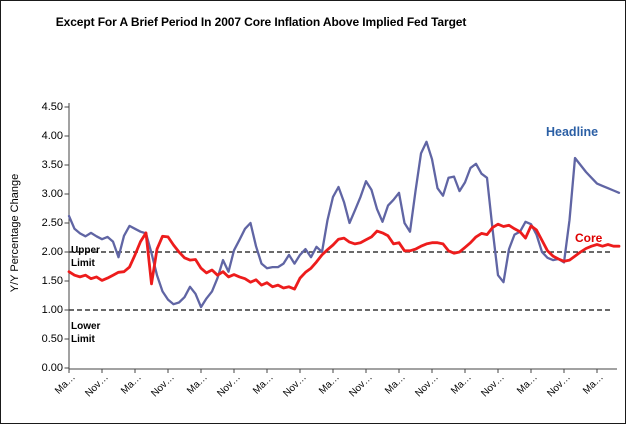 Image resolution: width=626 pixels, height=424 pixels. I want to click on y-axis-title: Y/Y Percentage Change, so click(15, 233).